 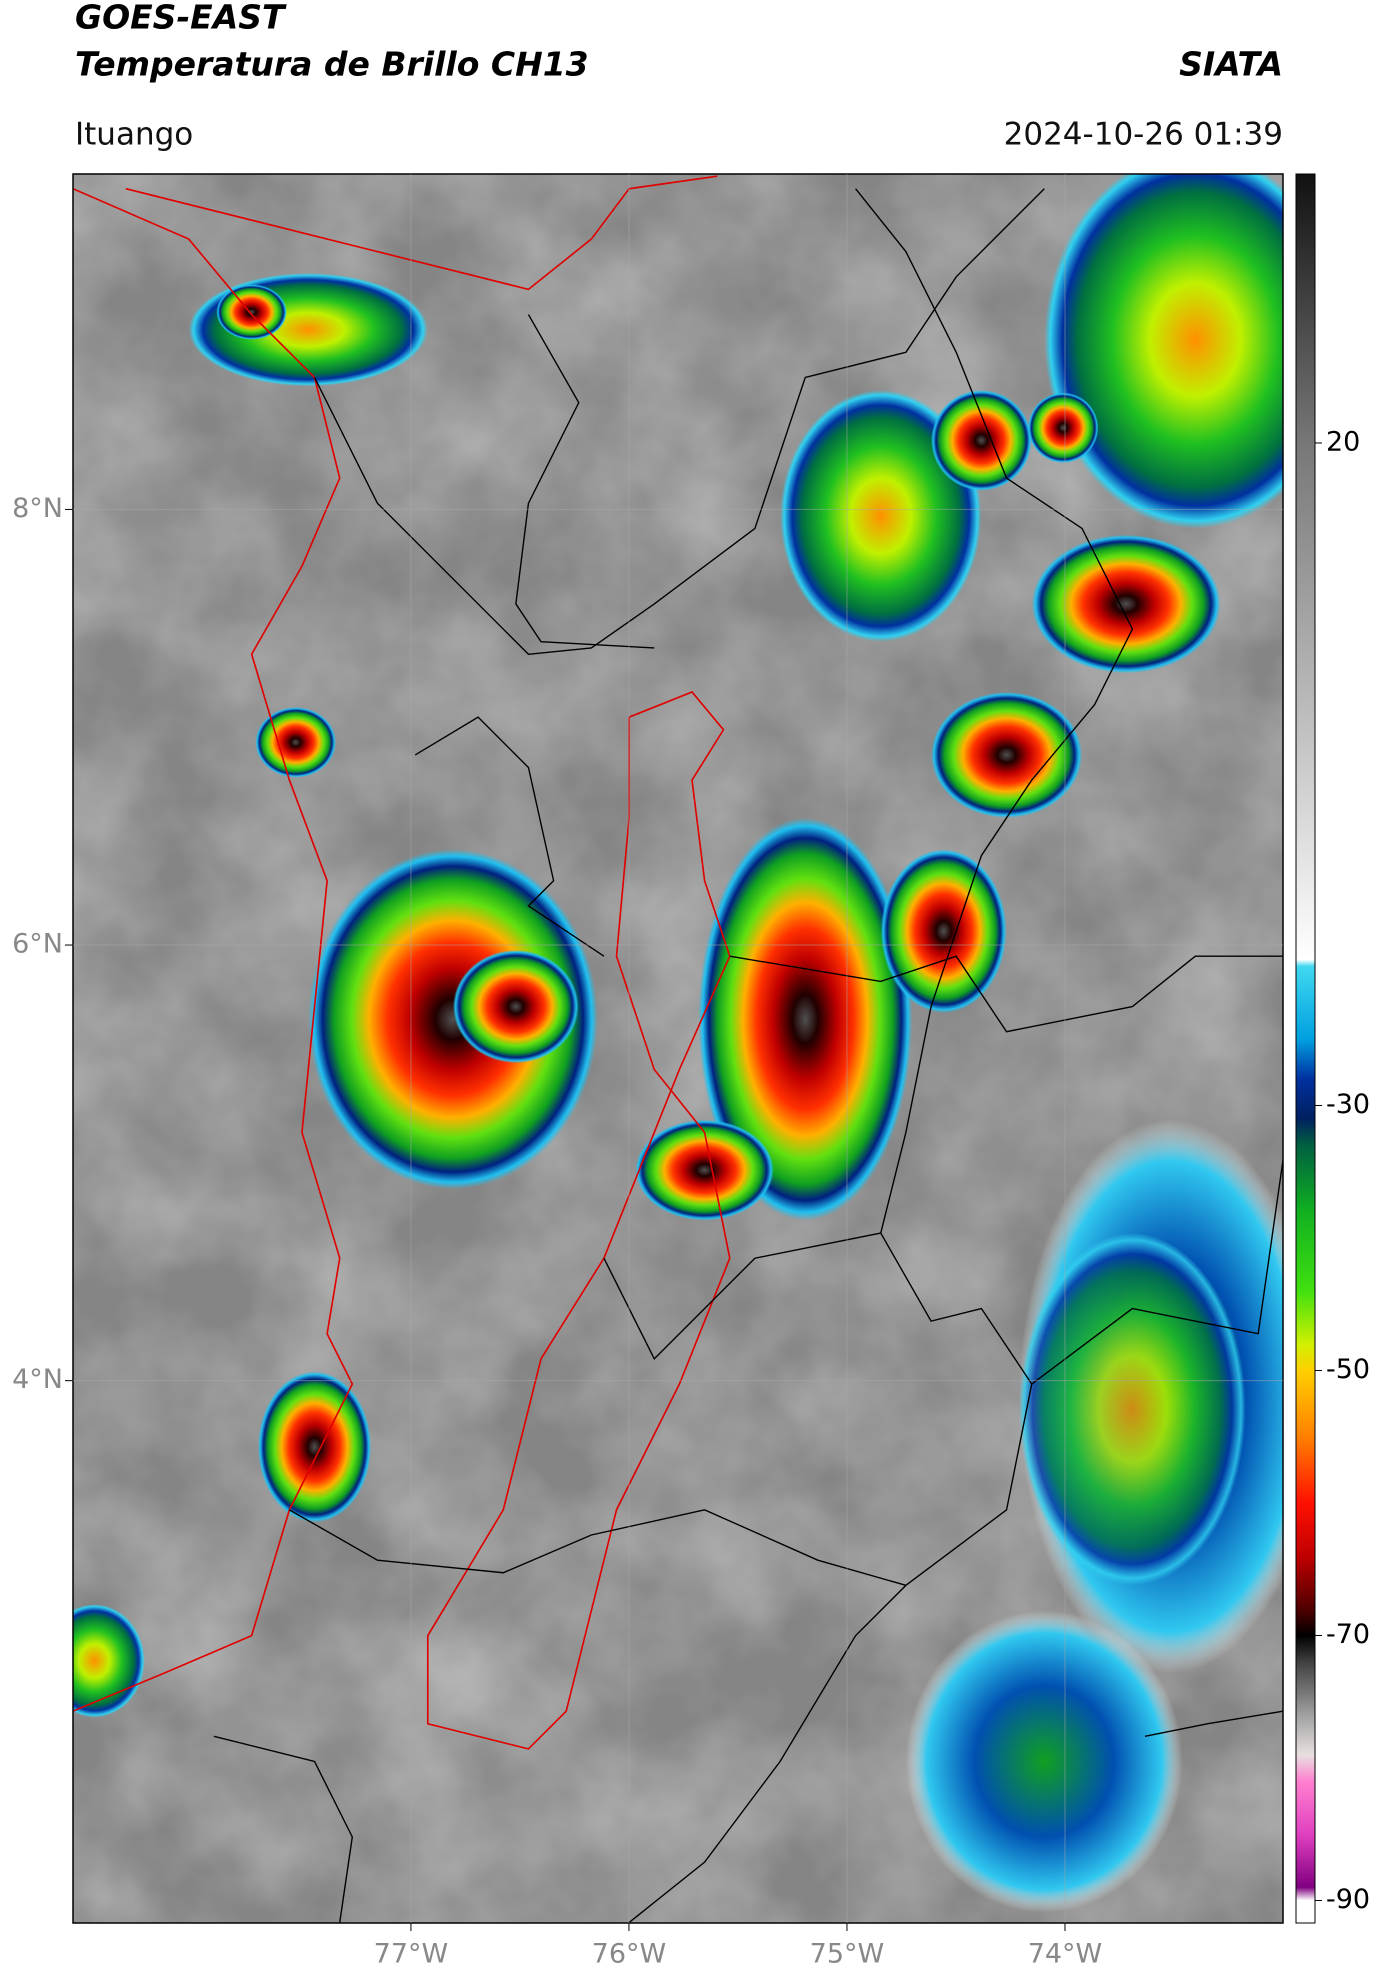 What do you see at coordinates (37, 944) in the screenshot?
I see `y-tick-label: 6°N` at bounding box center [37, 944].